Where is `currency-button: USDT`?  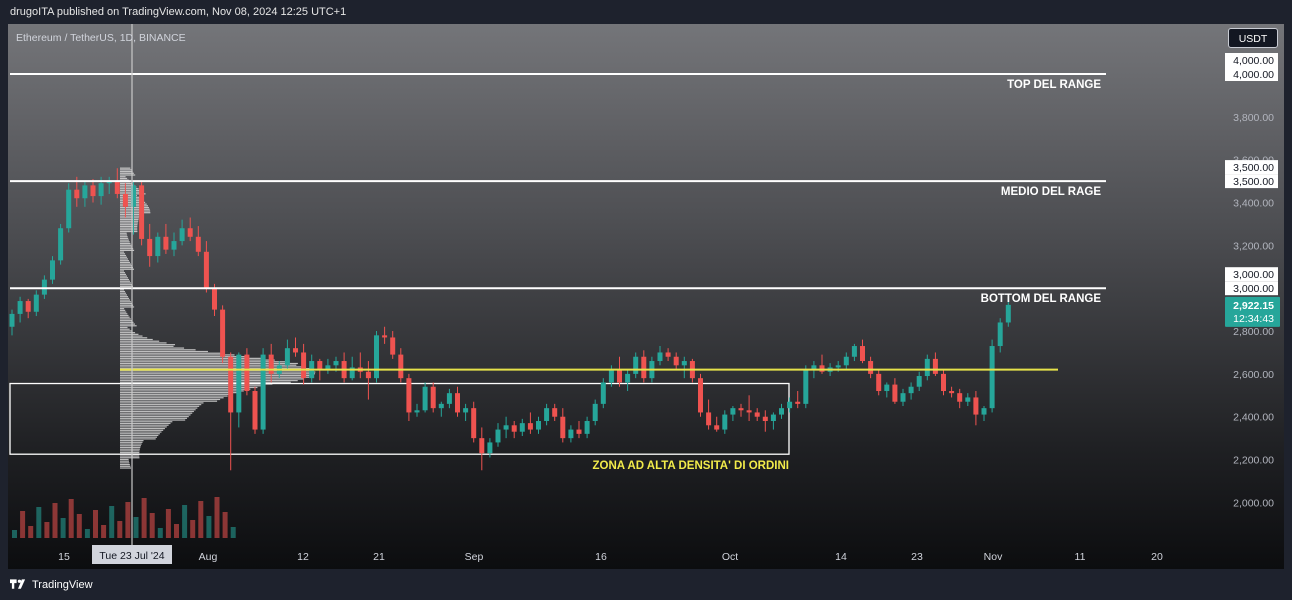
currency-button: USDT is located at coordinates (1253, 38).